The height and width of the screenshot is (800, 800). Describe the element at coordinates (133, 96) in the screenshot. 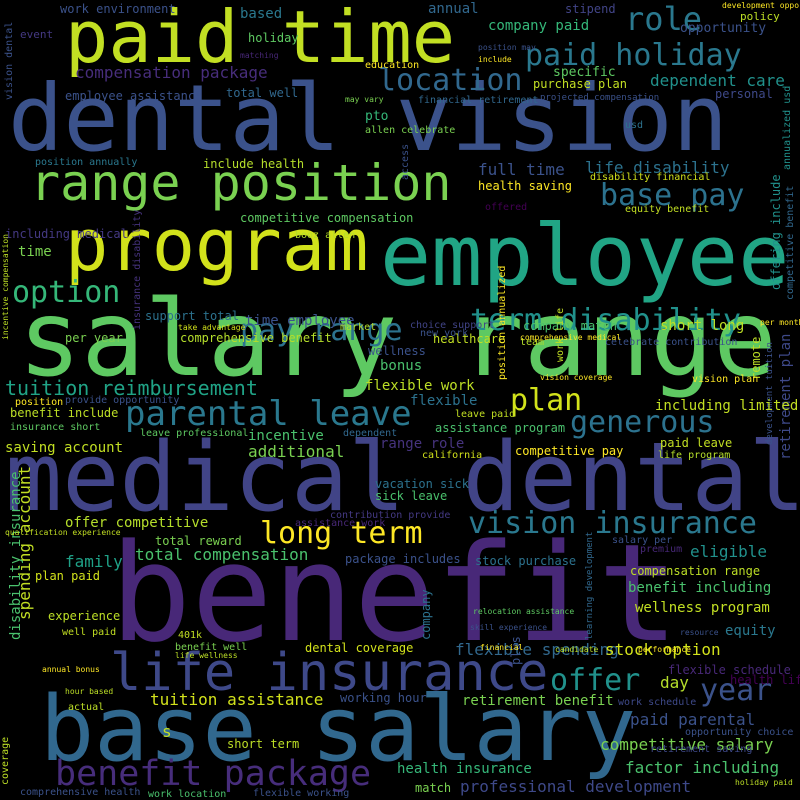

I see `word: employee assistance` at that location.